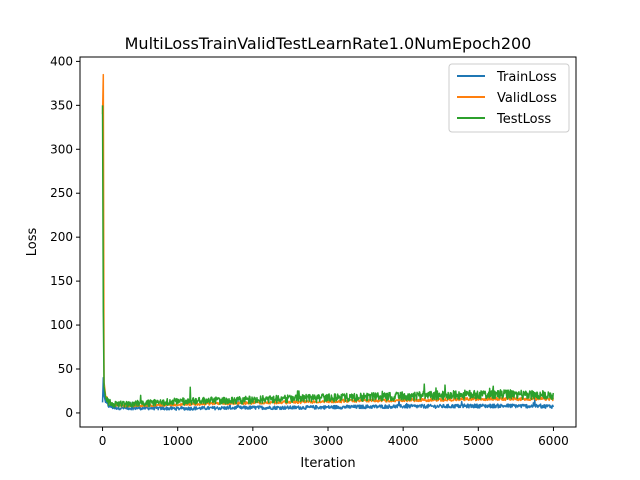 Image resolution: width=640 pixels, height=480 pixels. What do you see at coordinates (526, 77) in the screenshot?
I see `legend-label: TrainLoss` at bounding box center [526, 77].